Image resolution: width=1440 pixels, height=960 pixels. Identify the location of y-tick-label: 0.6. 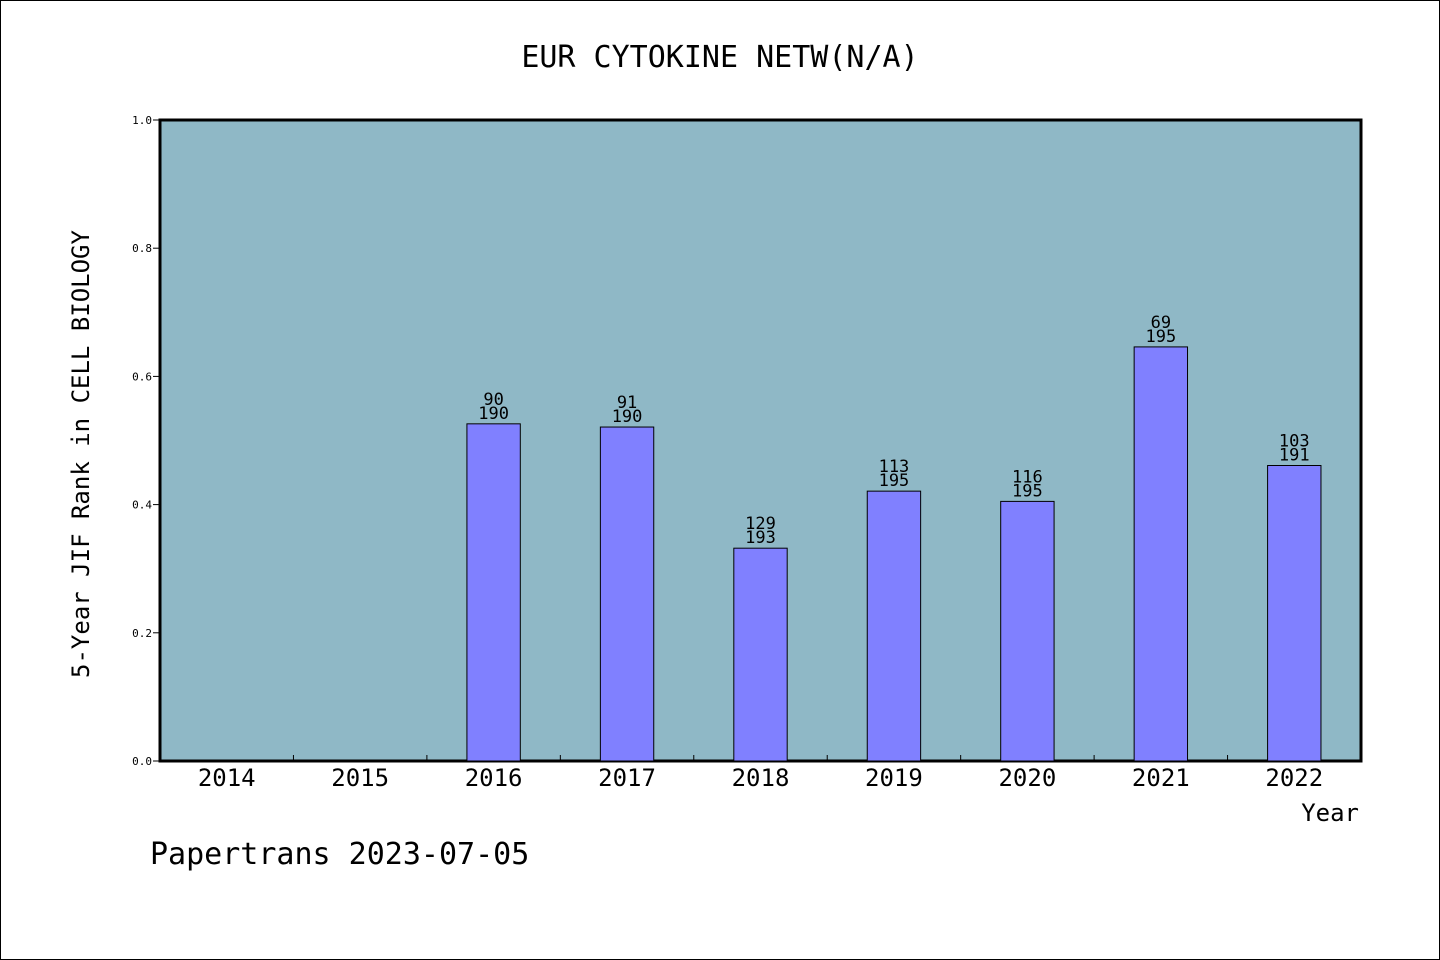
(142, 376).